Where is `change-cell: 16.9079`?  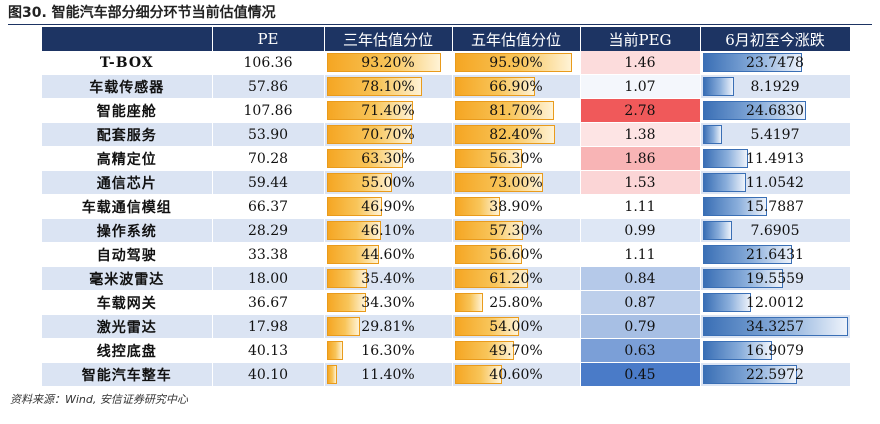 change-cell: 16.9079 is located at coordinates (775, 350).